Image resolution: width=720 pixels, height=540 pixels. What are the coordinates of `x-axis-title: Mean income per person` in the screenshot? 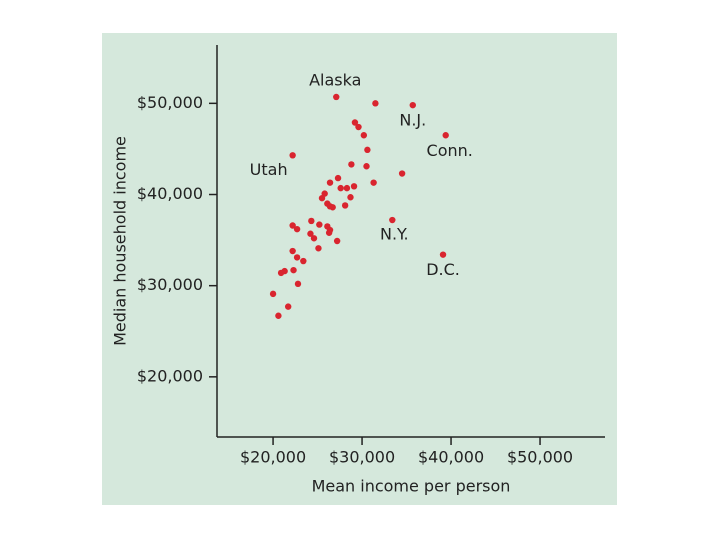 It's located at (411, 486).